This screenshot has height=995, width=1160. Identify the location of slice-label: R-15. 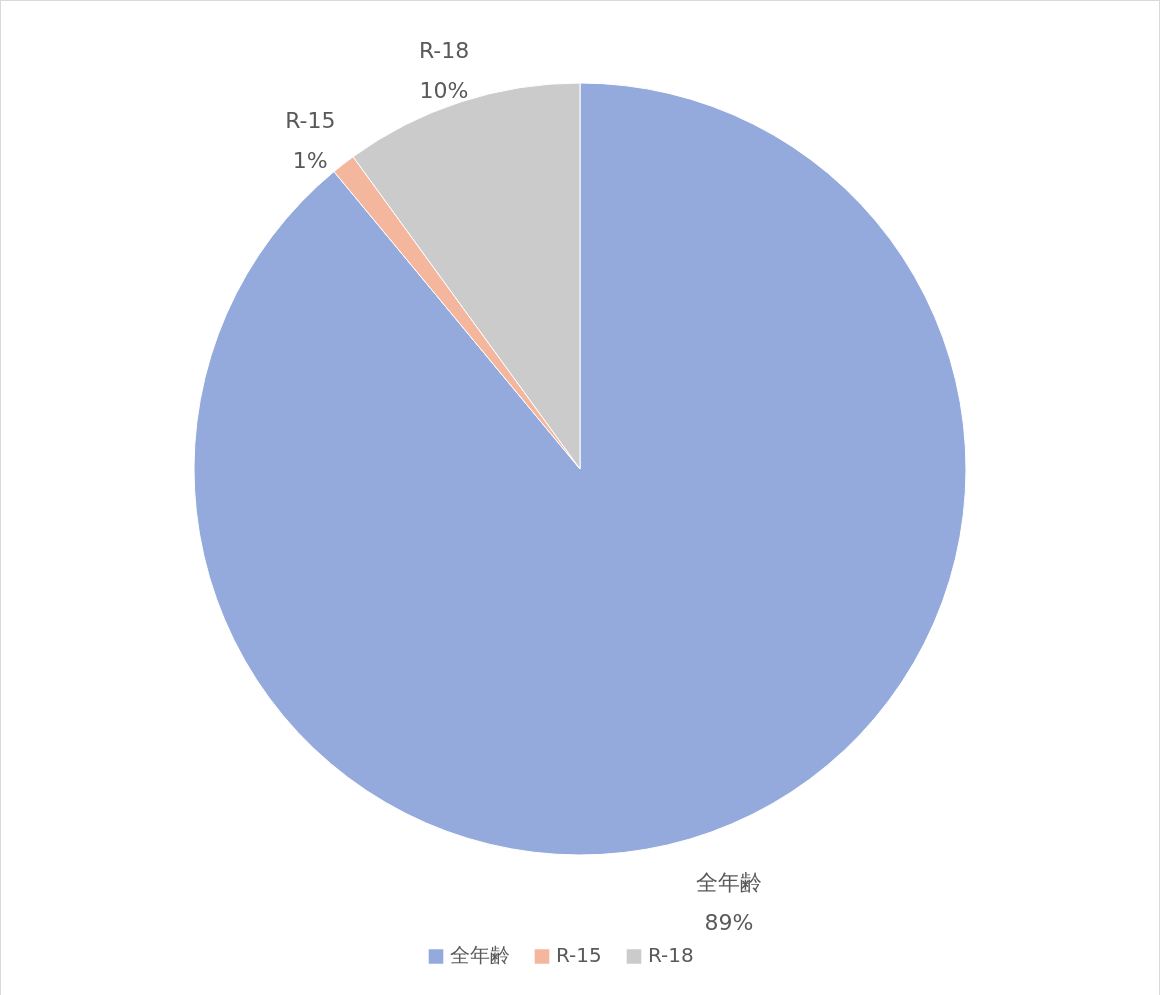
(310, 121).